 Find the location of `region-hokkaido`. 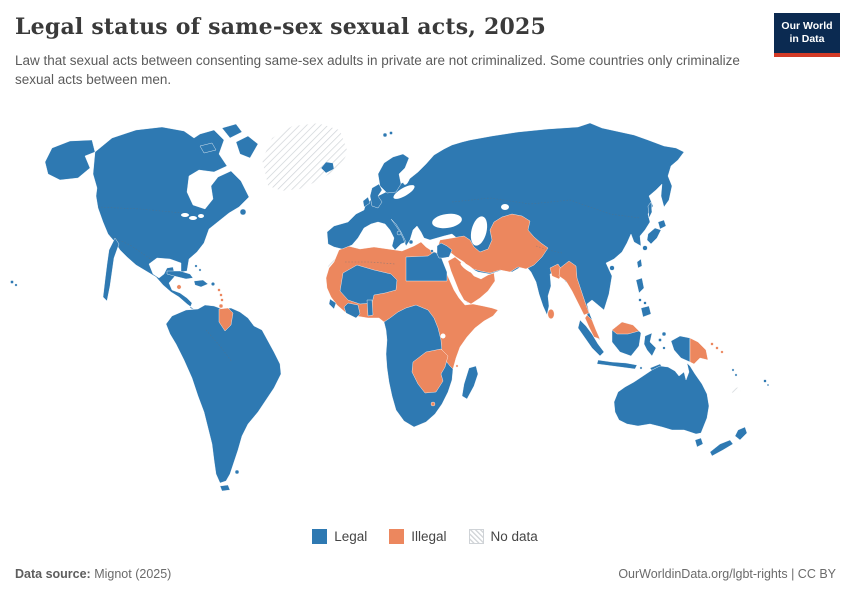

region-hokkaido is located at coordinates (662, 224).